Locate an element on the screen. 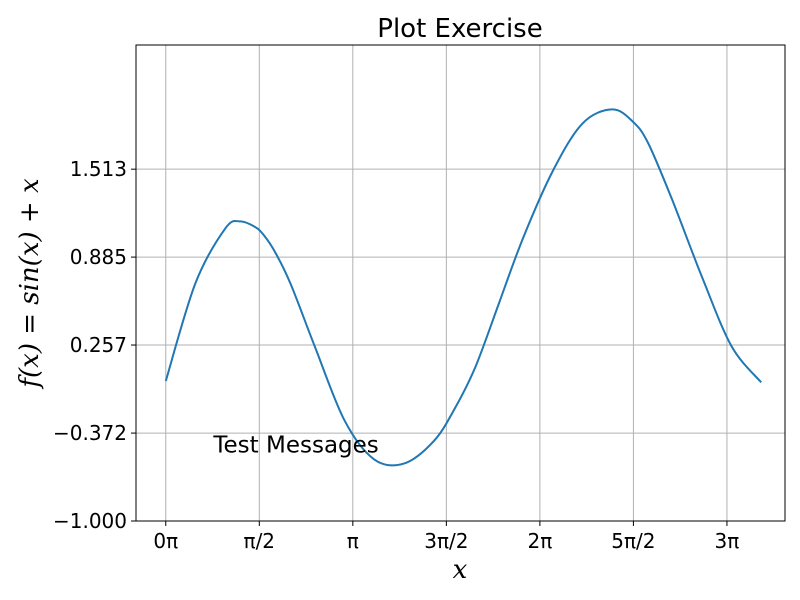 The width and height of the screenshot is (800, 600). x-axis-ticks: 0π π/2 π 3π/2 2π 5π/2 3π is located at coordinates (446, 537).